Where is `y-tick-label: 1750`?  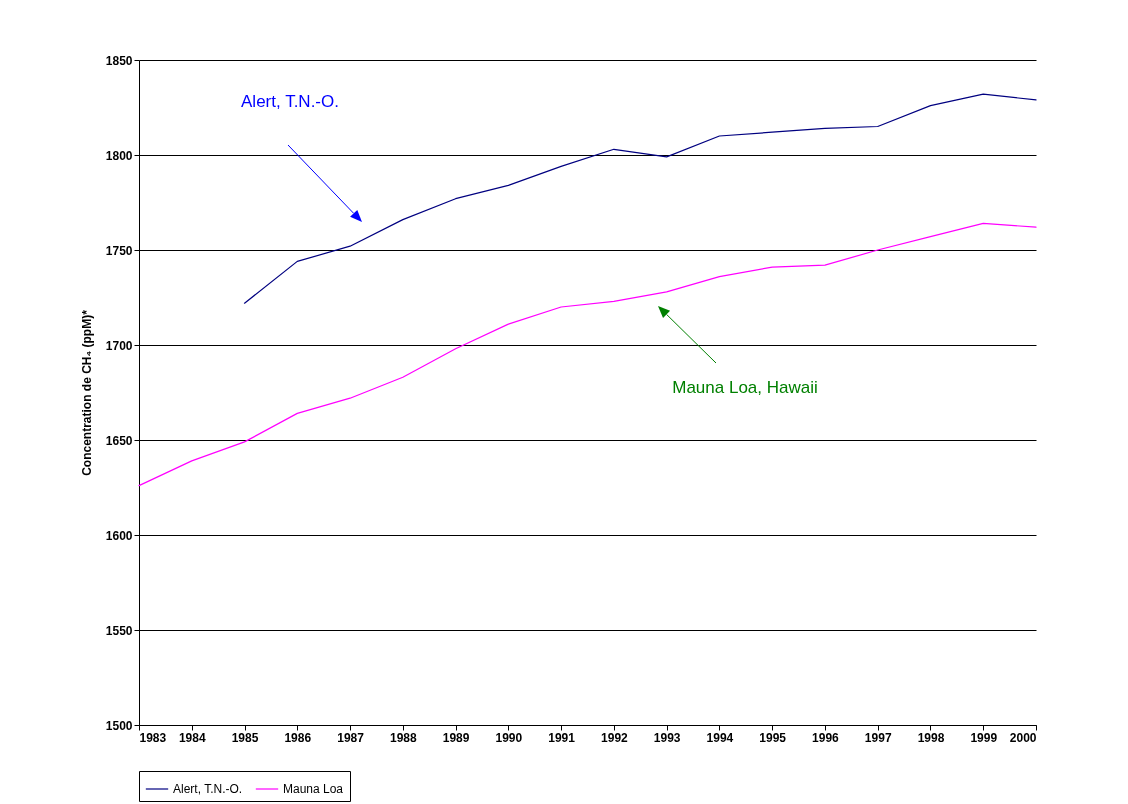
y-tick-label: 1750 is located at coordinates (119, 250).